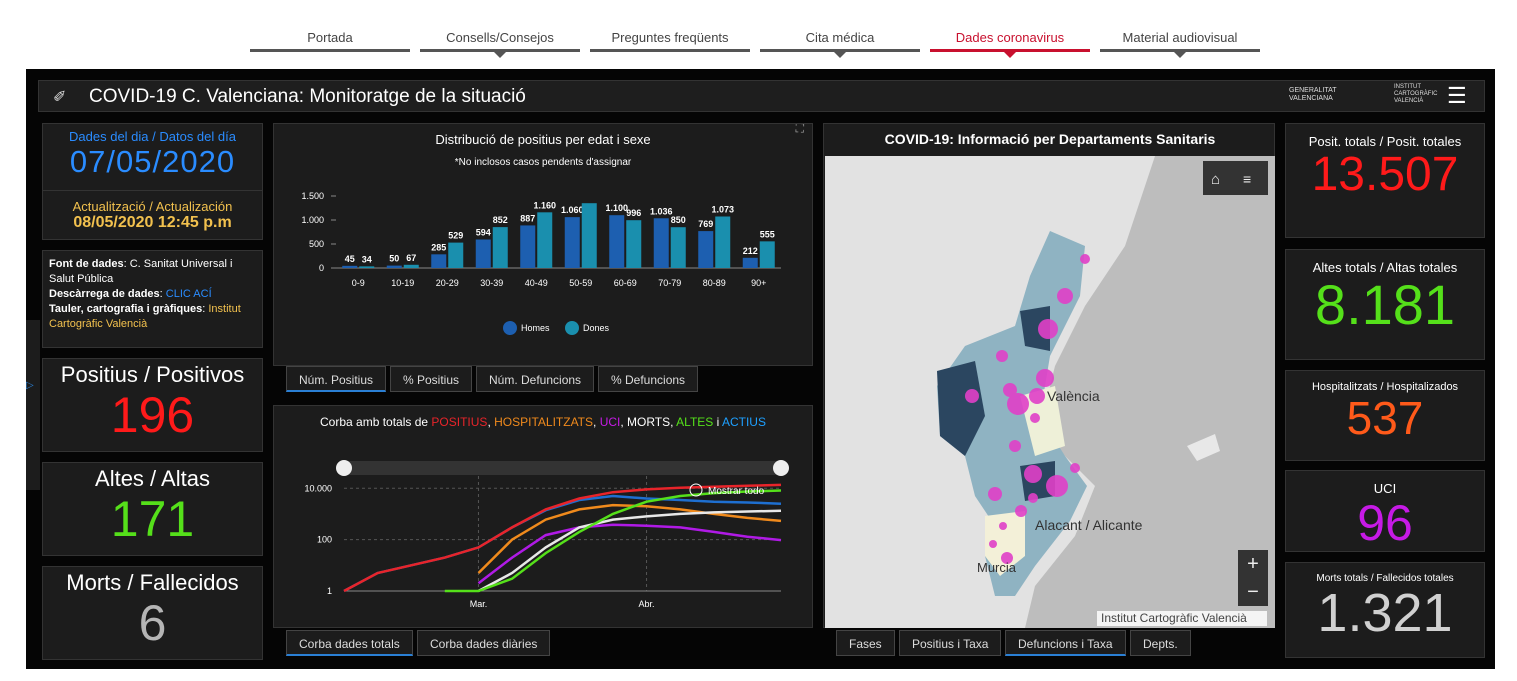  What do you see at coordinates (865, 643) in the screenshot?
I see `tab: Fases` at bounding box center [865, 643].